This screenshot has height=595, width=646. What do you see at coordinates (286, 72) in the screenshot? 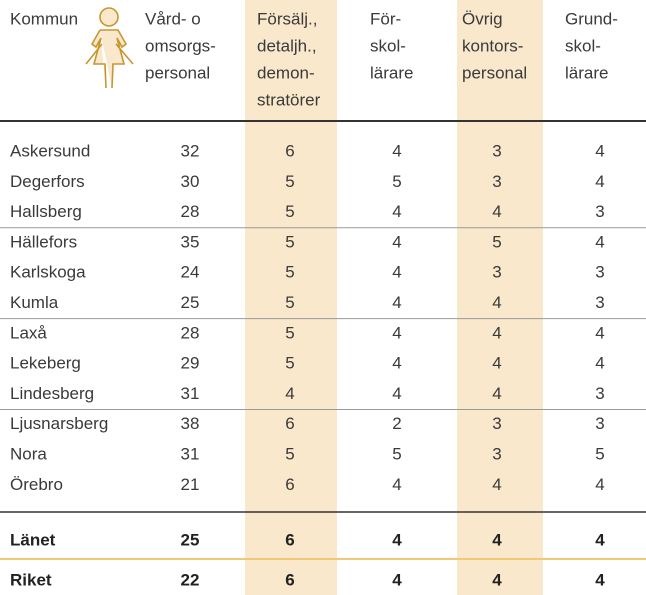
I see `column-header: demon-` at bounding box center [286, 72].